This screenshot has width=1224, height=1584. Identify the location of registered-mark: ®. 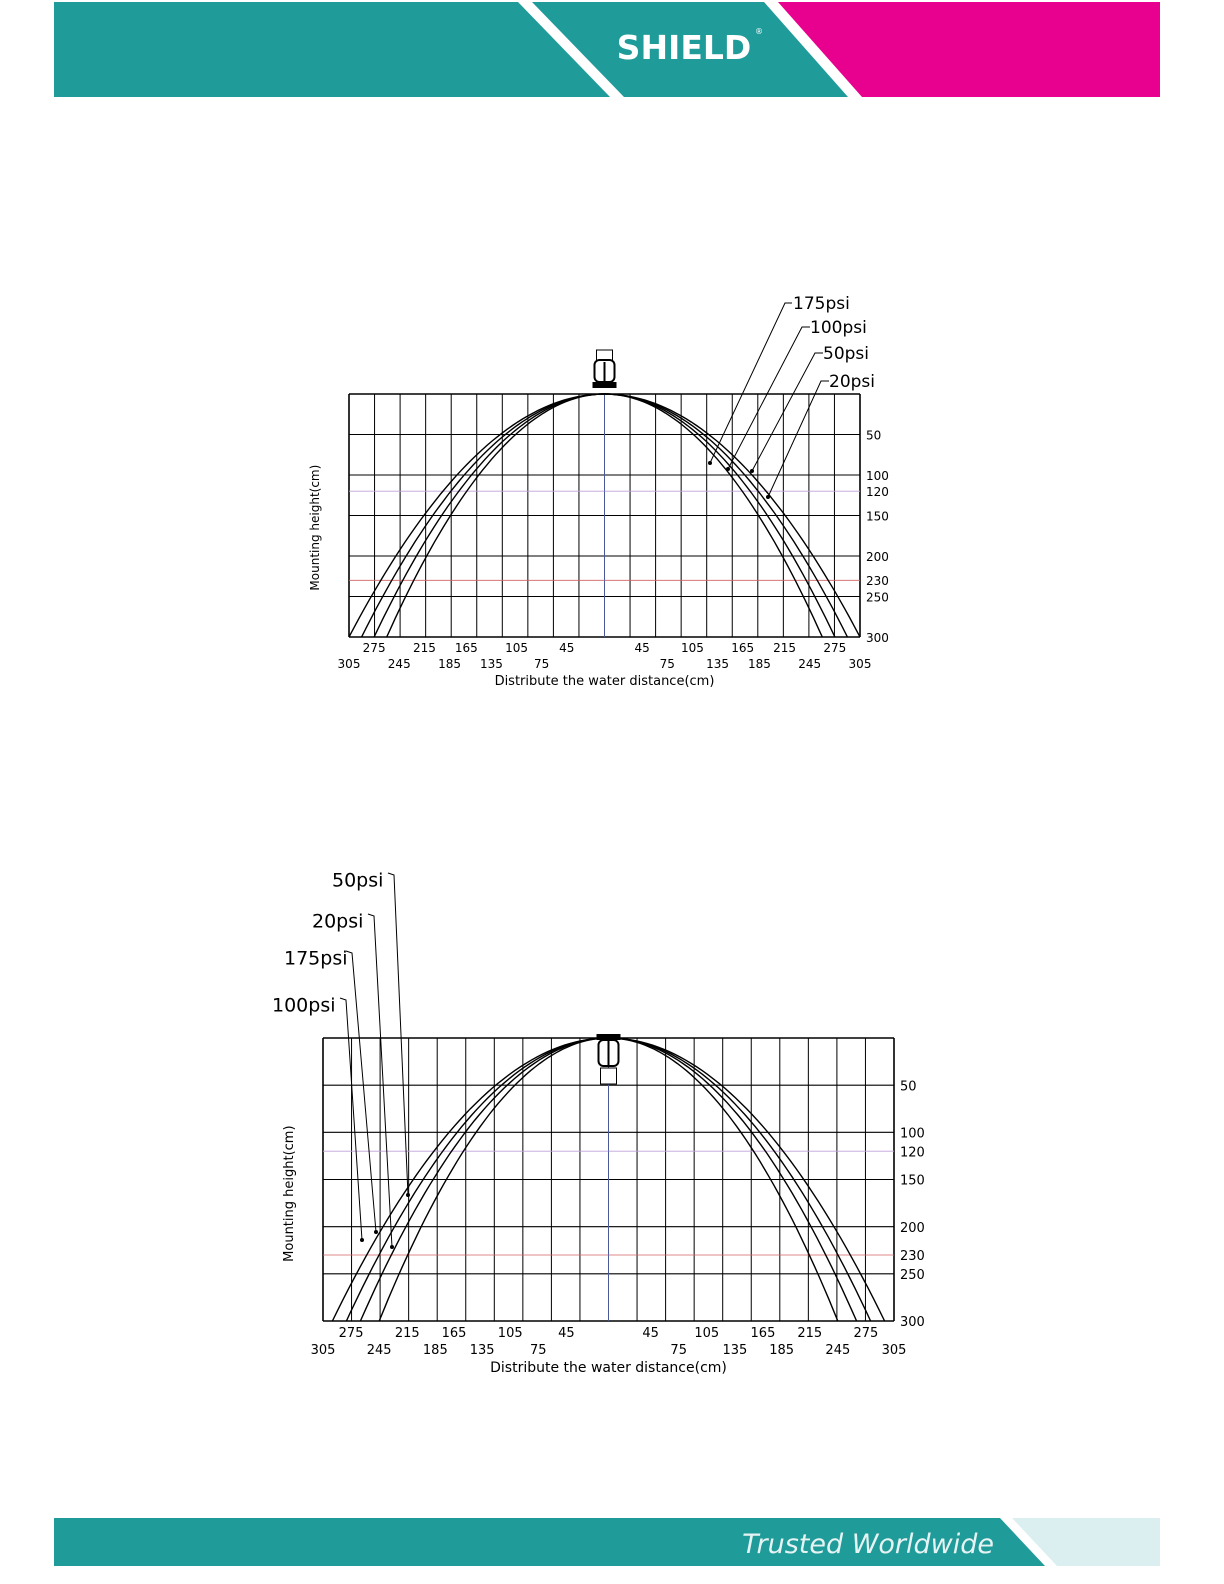
(759, 31).